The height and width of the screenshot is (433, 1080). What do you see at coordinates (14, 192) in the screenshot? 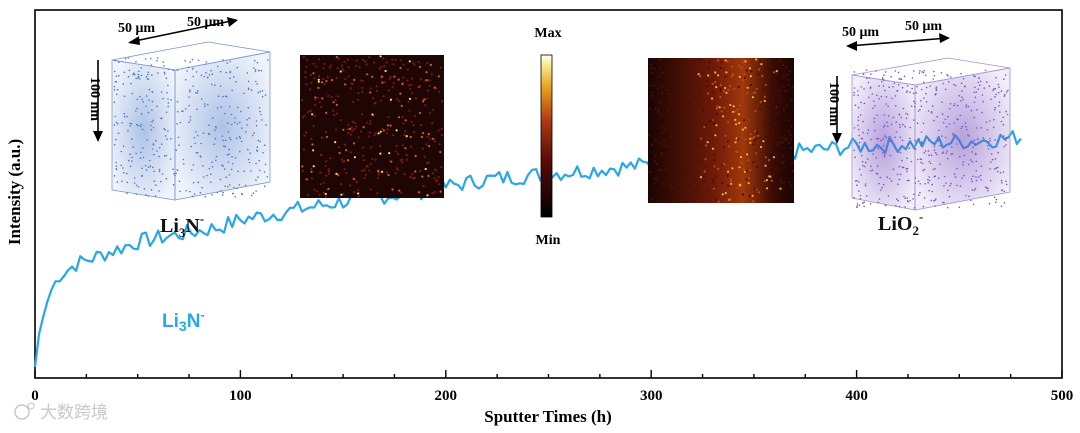
I see `y-axis-title: Intensity (a.u.)` at bounding box center [14, 192].